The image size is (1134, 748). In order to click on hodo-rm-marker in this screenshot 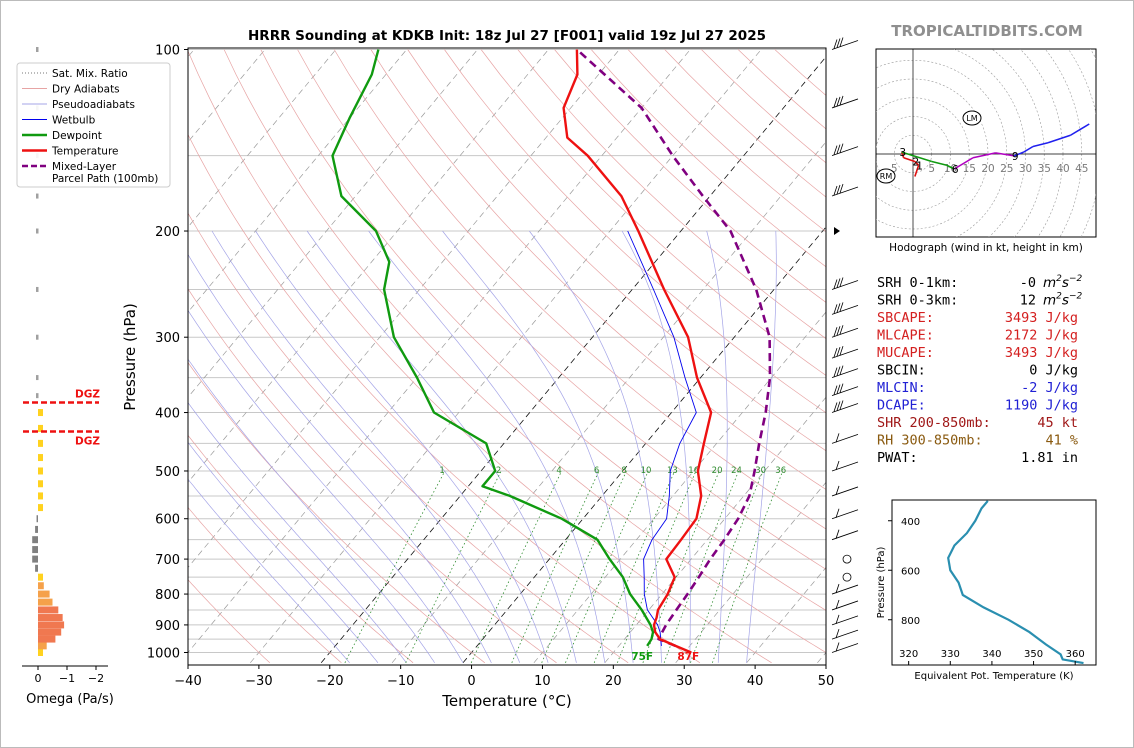, I will do `click(886, 176)`.